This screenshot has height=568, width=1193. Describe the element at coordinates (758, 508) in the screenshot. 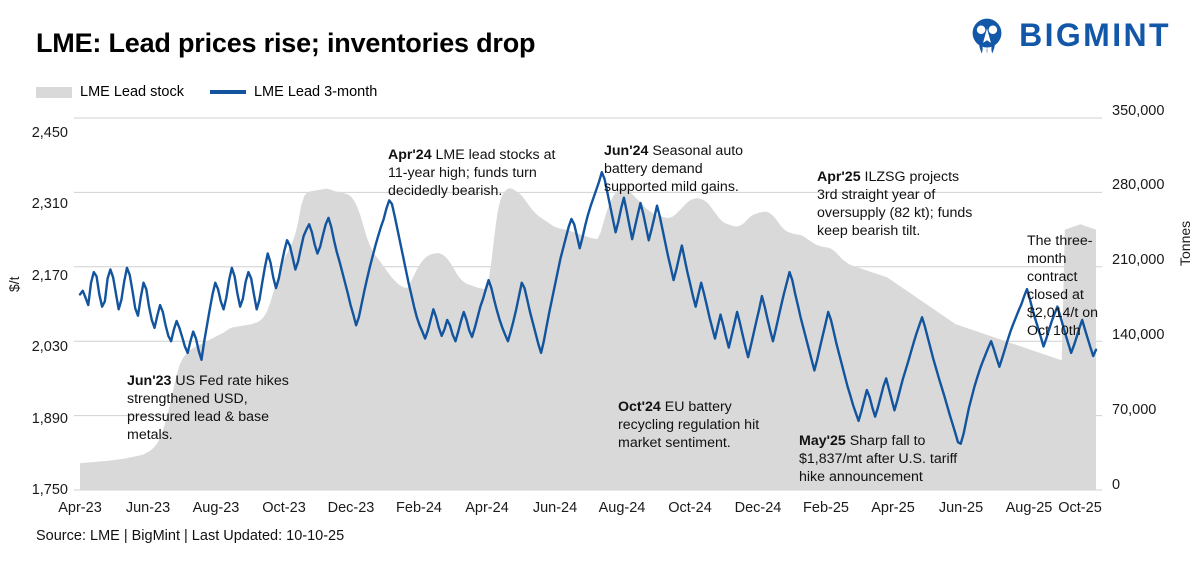

I see `x-tick-10: Dec-24` at that location.